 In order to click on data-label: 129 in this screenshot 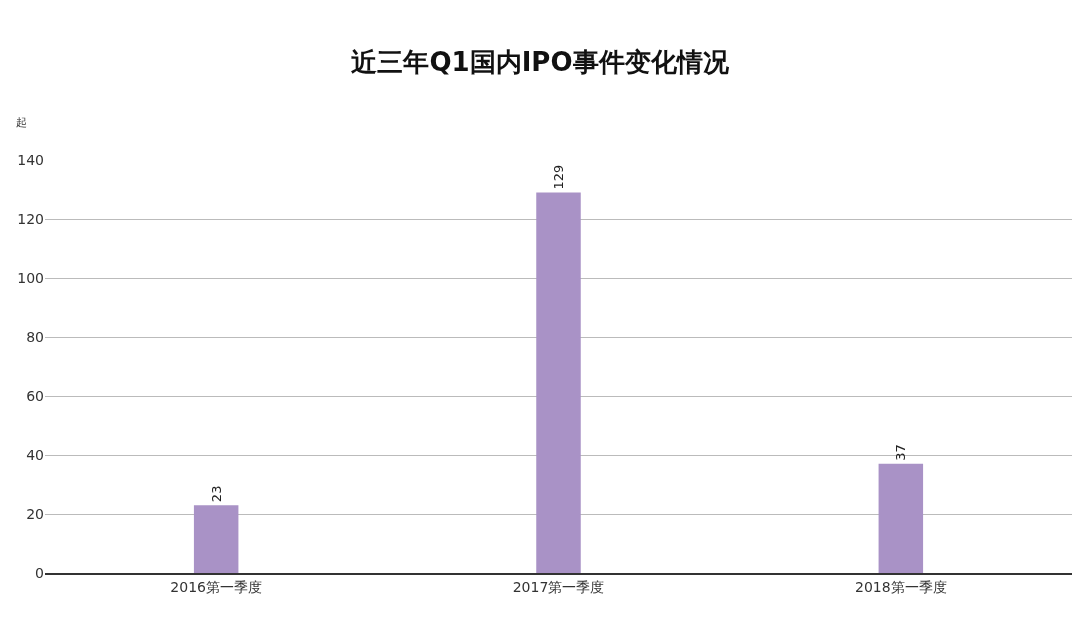, I will do `click(558, 177)`.